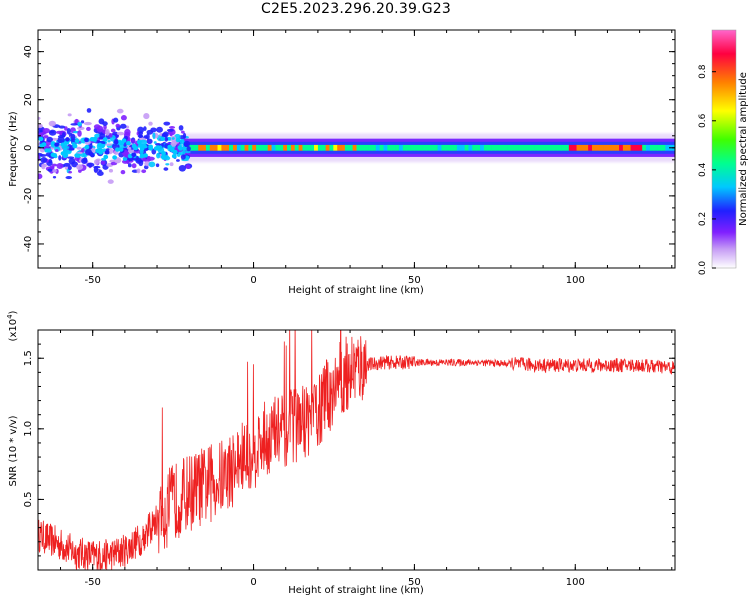 This screenshot has width=750, height=600. I want to click on spectrogram-xtick-label: 50, so click(414, 280).